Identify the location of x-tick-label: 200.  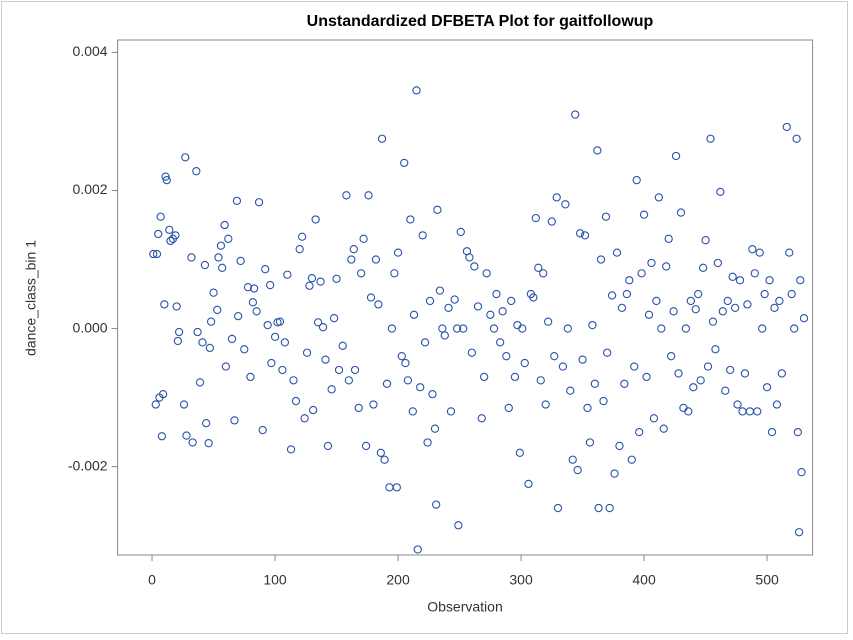
(398, 580).